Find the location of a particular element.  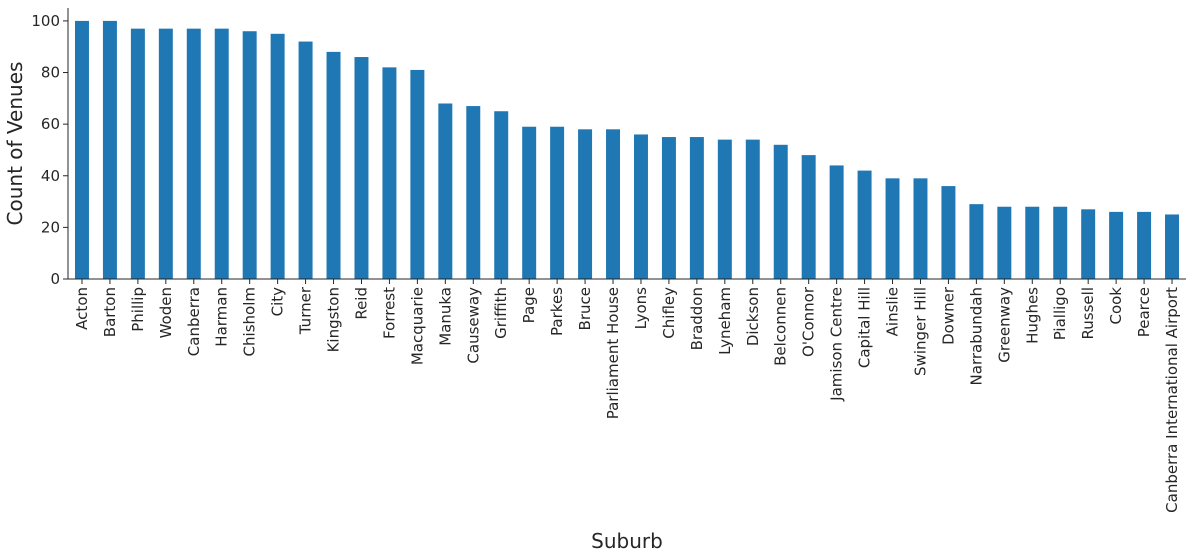

x-tick-label: Cook is located at coordinates (1116, 306).